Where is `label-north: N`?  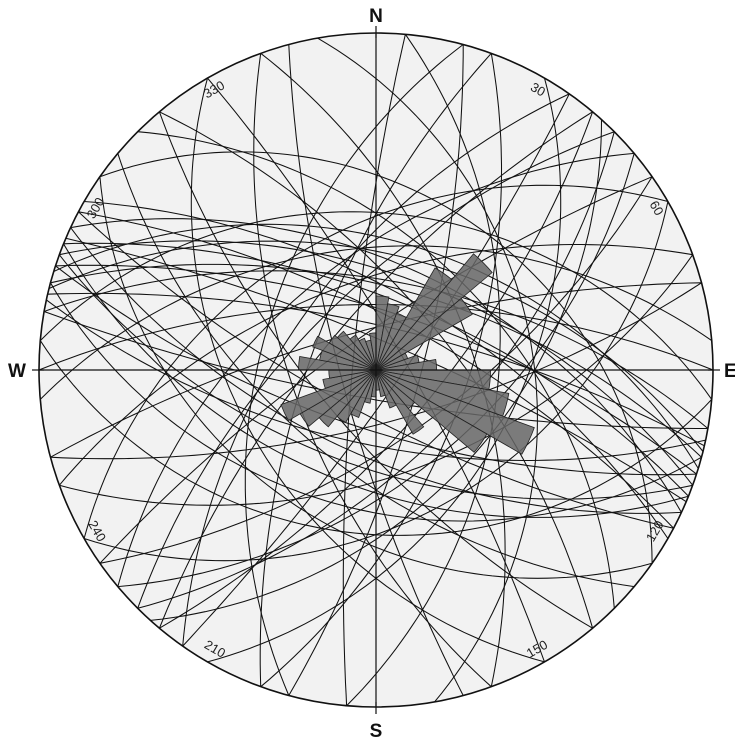 label-north: N is located at coordinates (376, 16).